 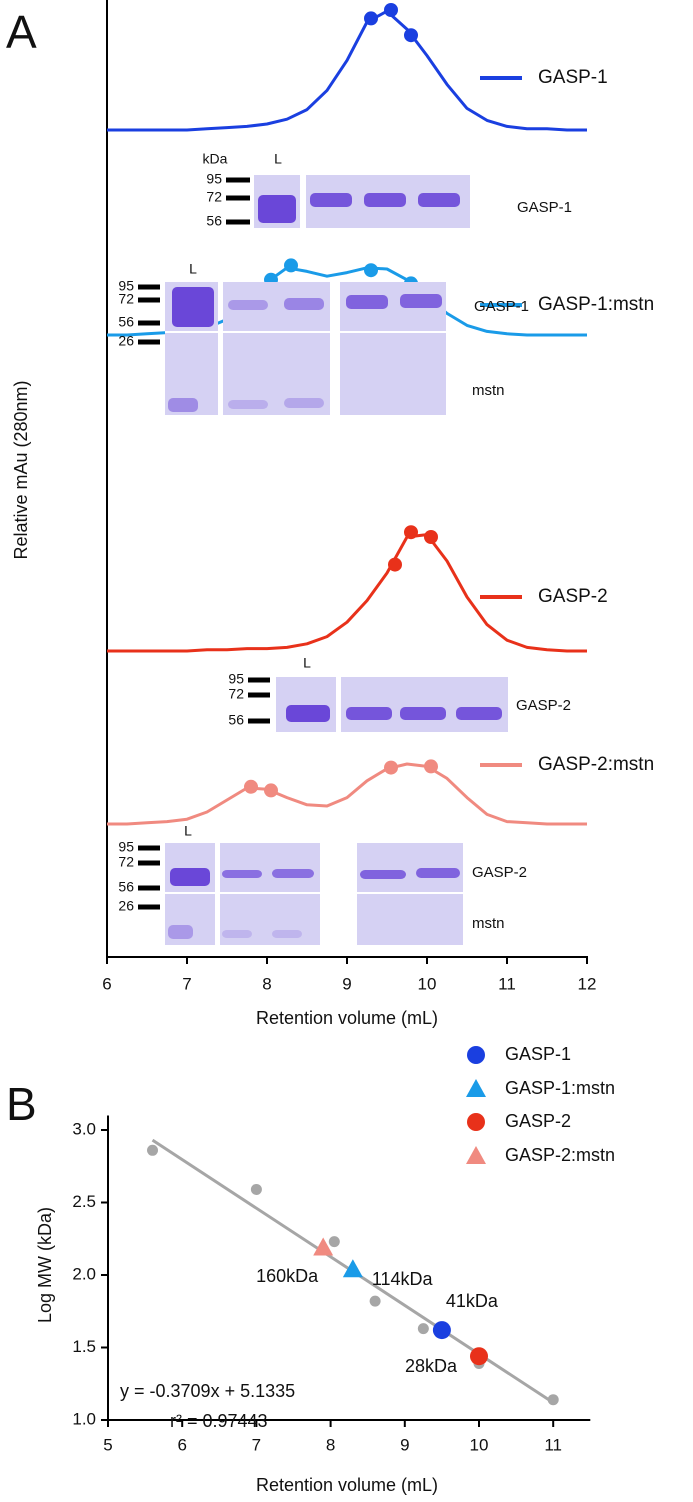 What do you see at coordinates (431, 1366) in the screenshot?
I see `annotation: 28kDa` at bounding box center [431, 1366].